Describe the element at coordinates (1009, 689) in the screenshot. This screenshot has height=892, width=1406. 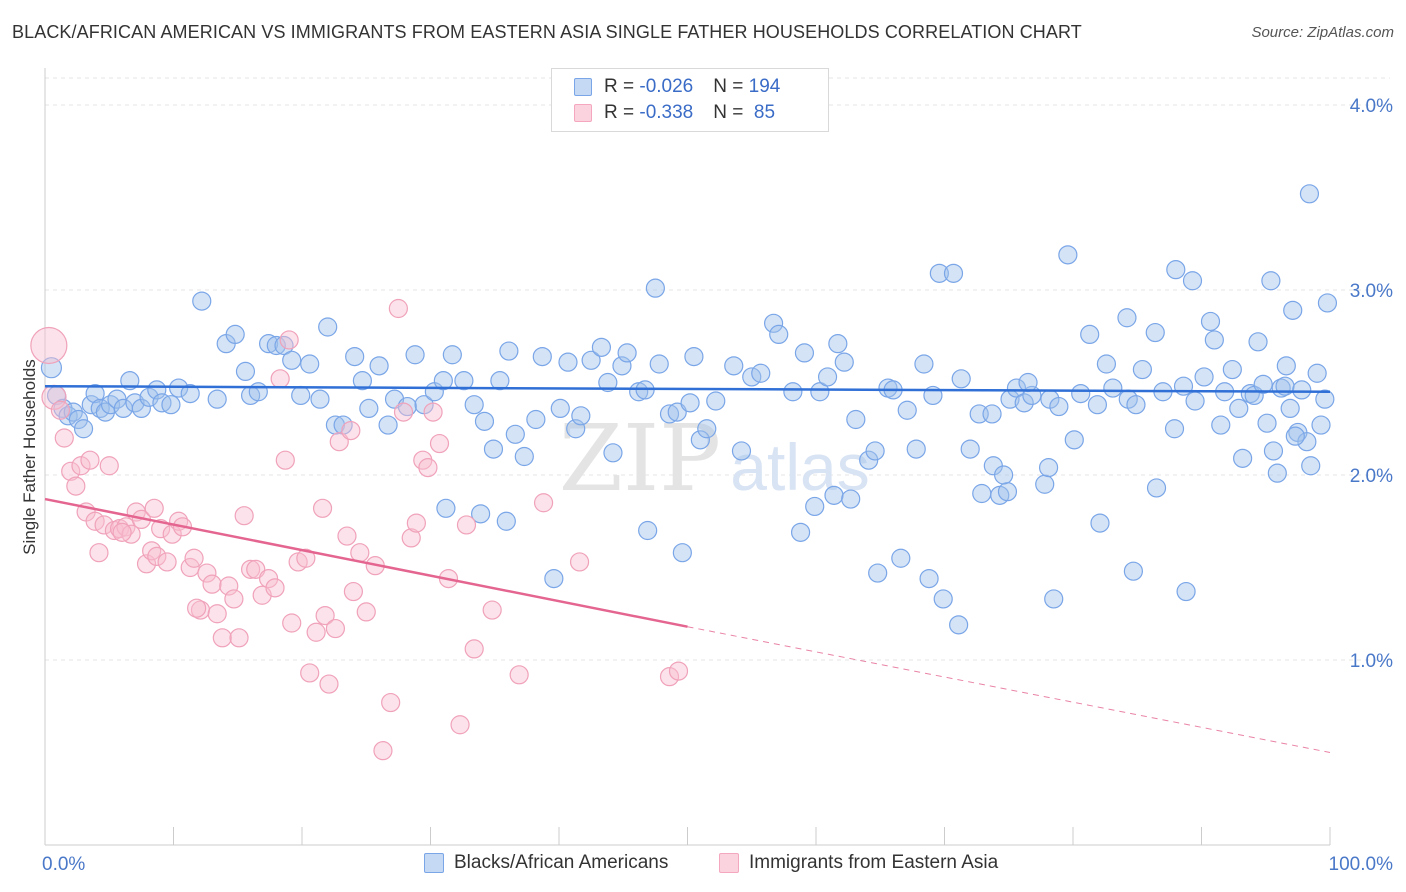
I see `trend-line-extension` at that location.